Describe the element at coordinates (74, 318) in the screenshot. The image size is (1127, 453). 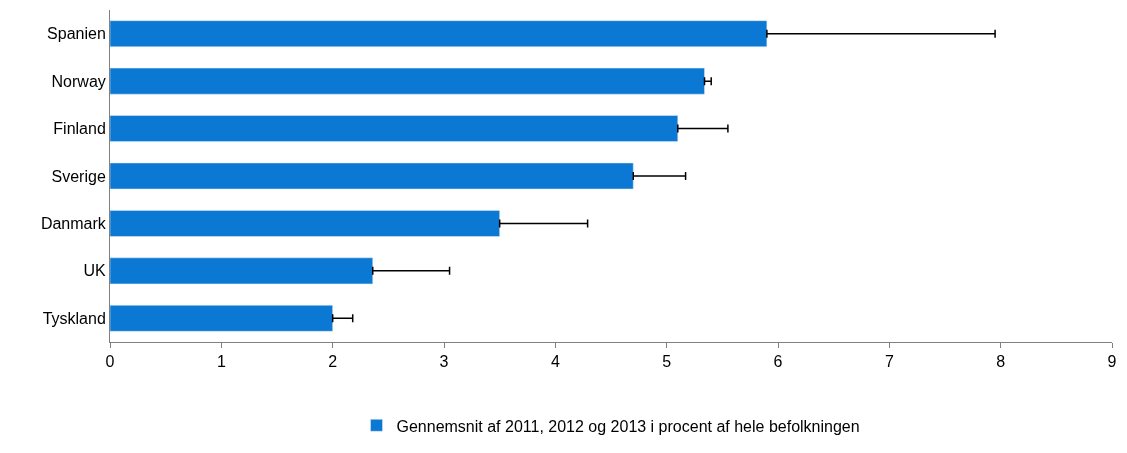
I see `y-tick-label: Tyskland` at that location.